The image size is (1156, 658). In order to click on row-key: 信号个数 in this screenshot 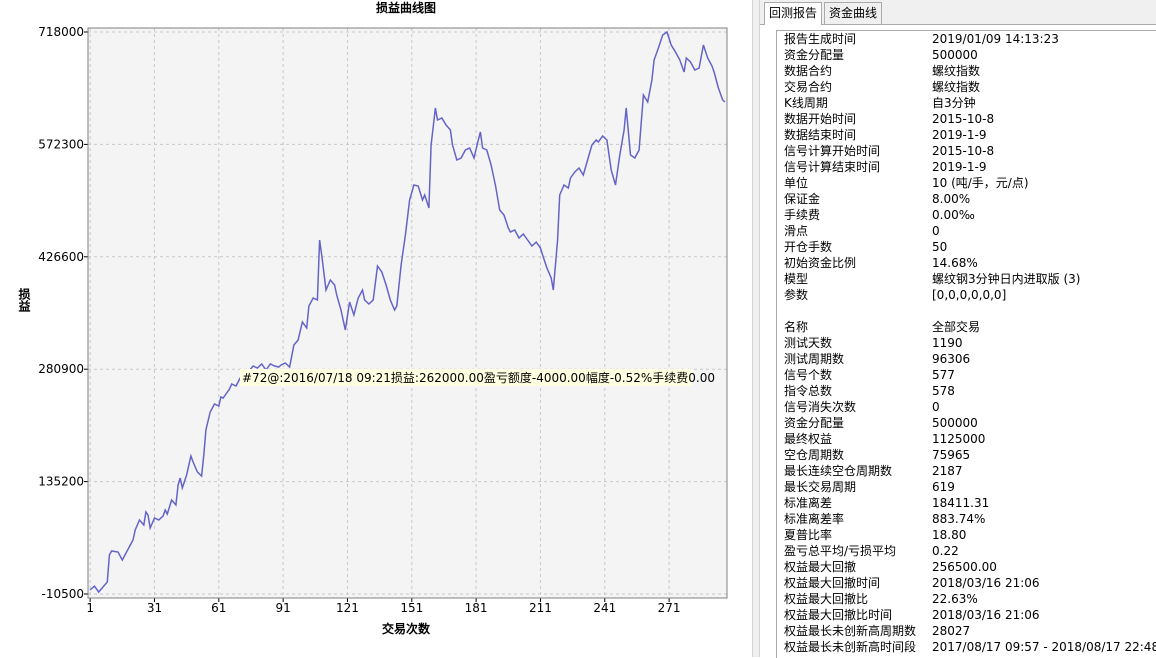, I will do `click(808, 375)`.